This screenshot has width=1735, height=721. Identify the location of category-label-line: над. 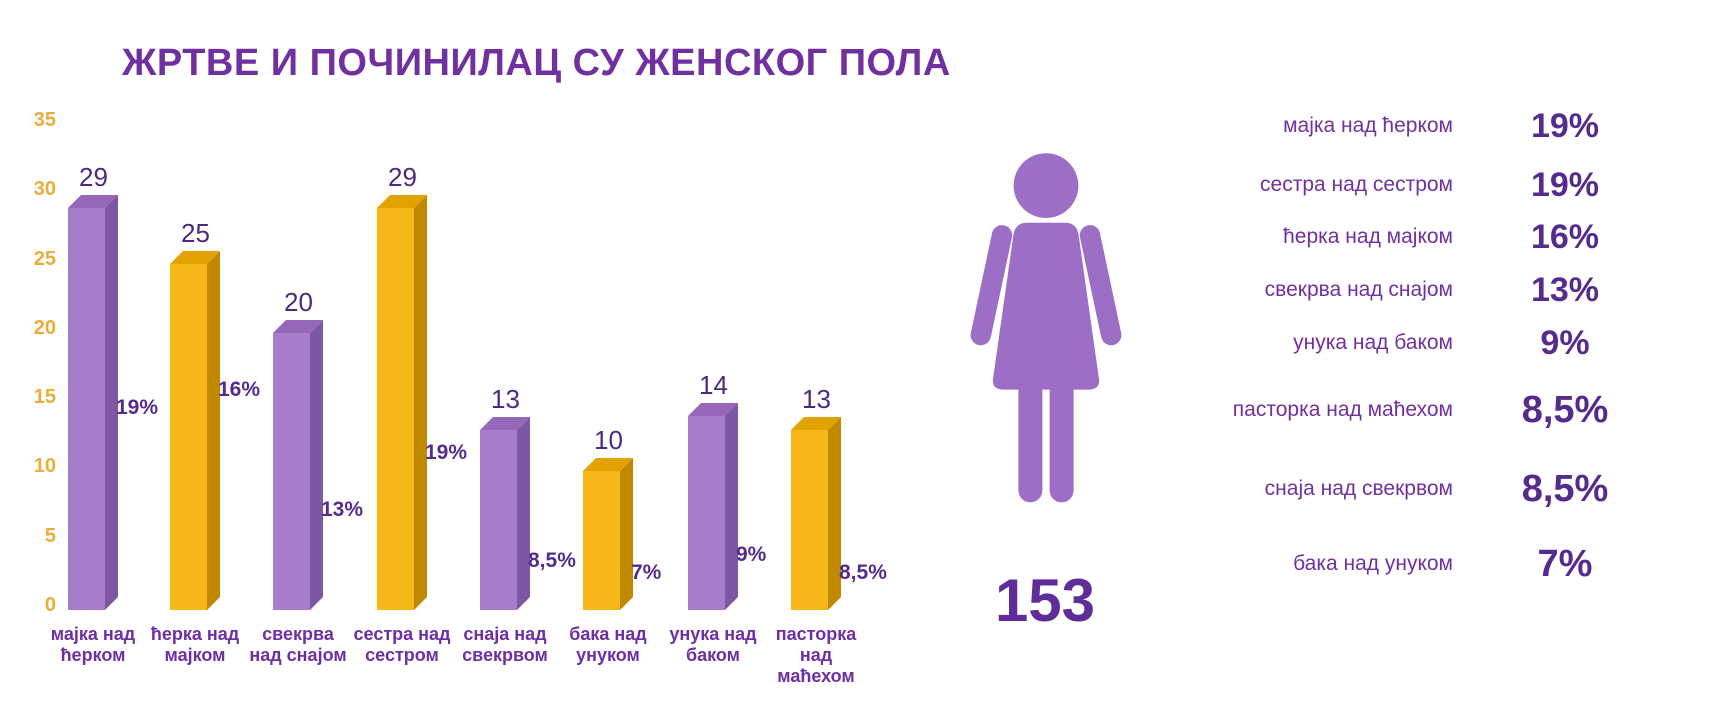
(816, 655).